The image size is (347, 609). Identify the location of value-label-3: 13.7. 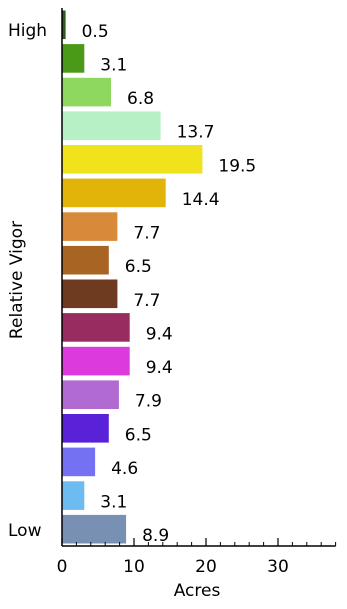
(196, 133).